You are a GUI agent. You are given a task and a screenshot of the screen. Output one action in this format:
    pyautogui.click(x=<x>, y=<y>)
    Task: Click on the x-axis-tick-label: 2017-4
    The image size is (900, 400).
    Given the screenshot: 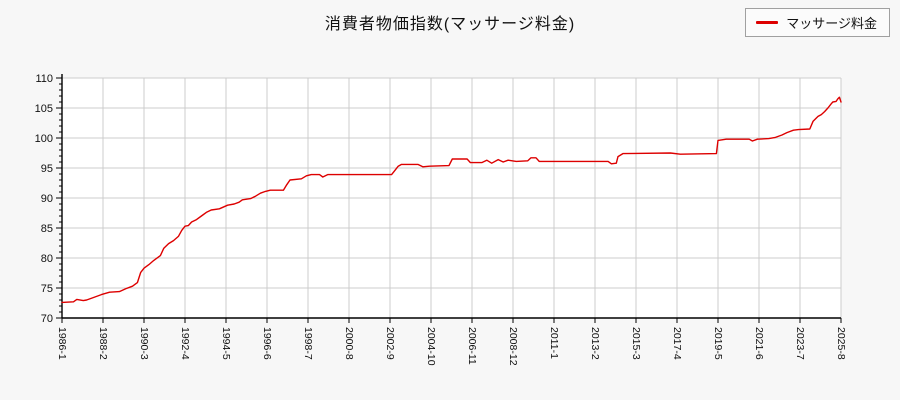 What is the action you would take?
    pyautogui.click(x=677, y=343)
    